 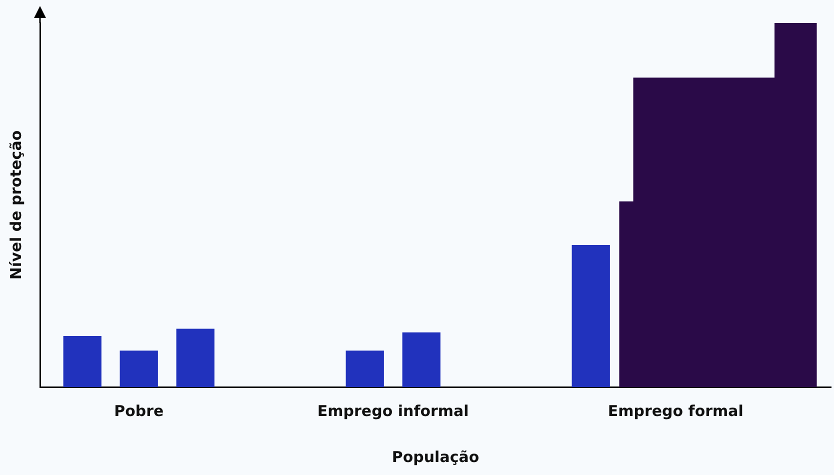 I want to click on x-tick-label: Emprego formal, so click(x=676, y=411).